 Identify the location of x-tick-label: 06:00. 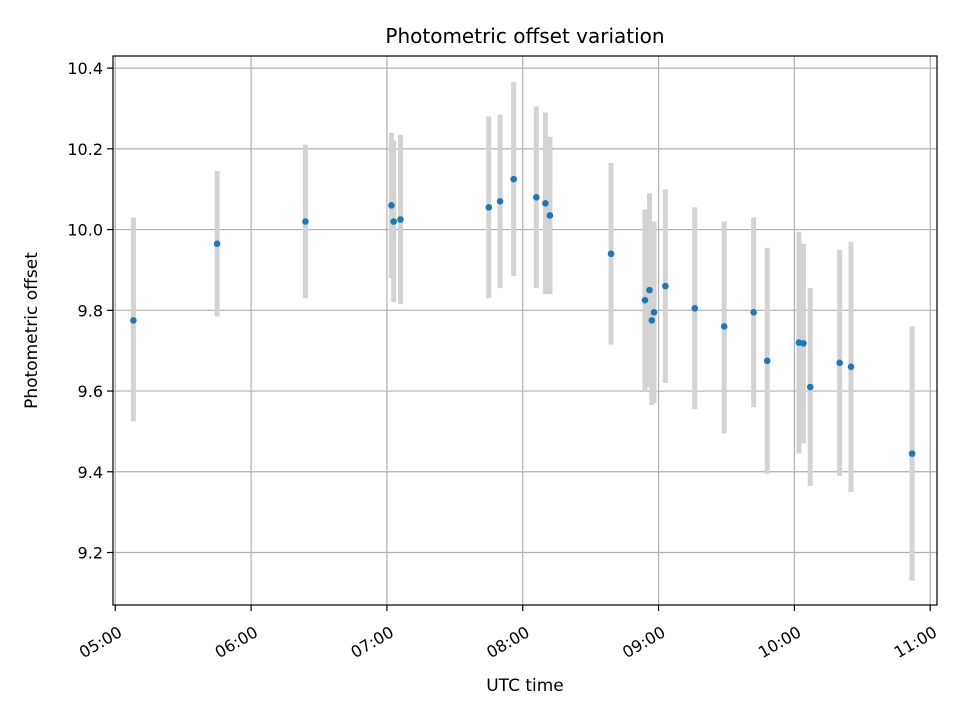
(236, 642).